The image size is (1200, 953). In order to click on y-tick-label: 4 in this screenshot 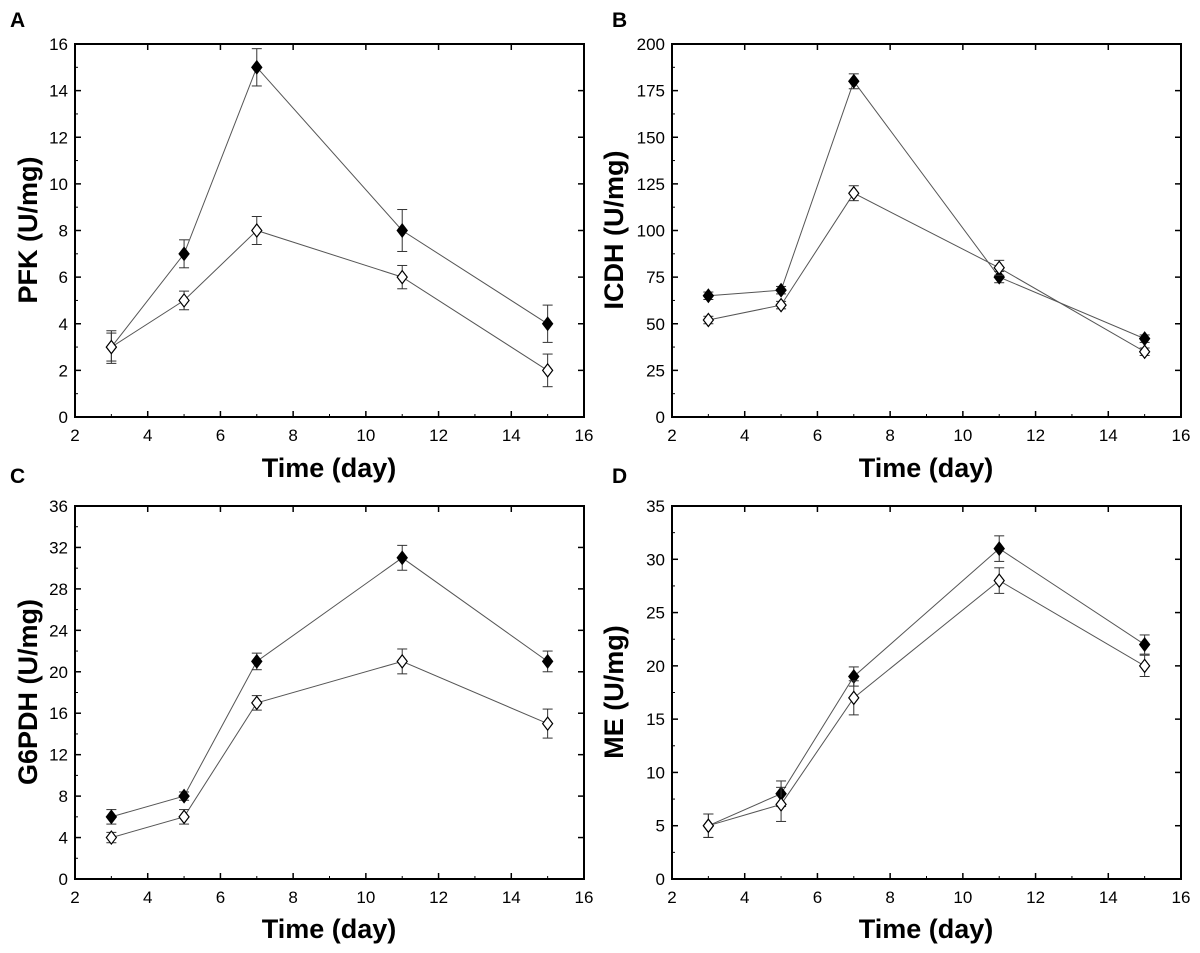, I will do `click(63, 838)`.